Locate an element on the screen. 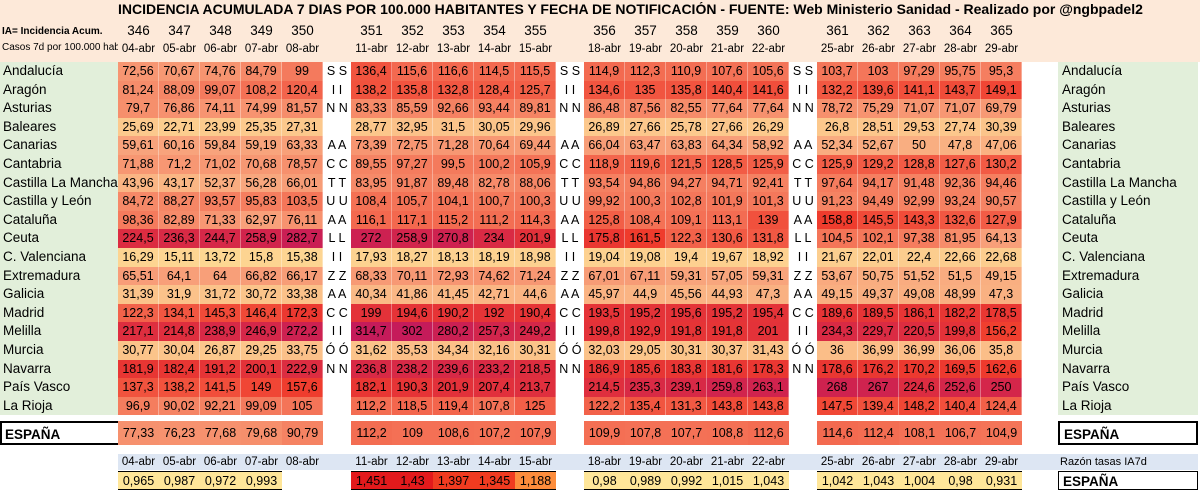 This screenshot has width=1200, height=491. region-label: Baleares is located at coordinates (59, 127).